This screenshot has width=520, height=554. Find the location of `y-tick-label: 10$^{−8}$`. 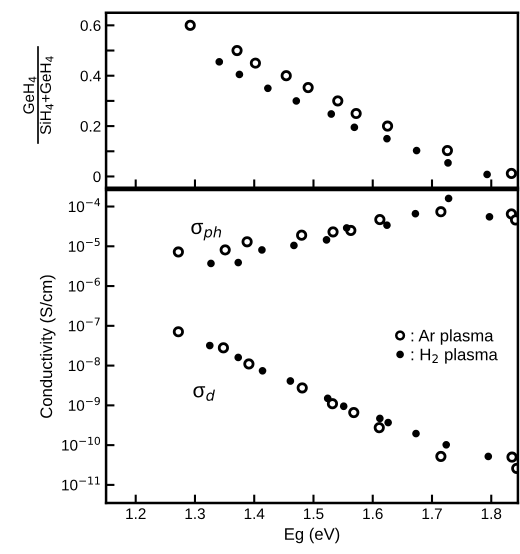

y-tick-label: 10$^{−8}$ is located at coordinates (84, 364).